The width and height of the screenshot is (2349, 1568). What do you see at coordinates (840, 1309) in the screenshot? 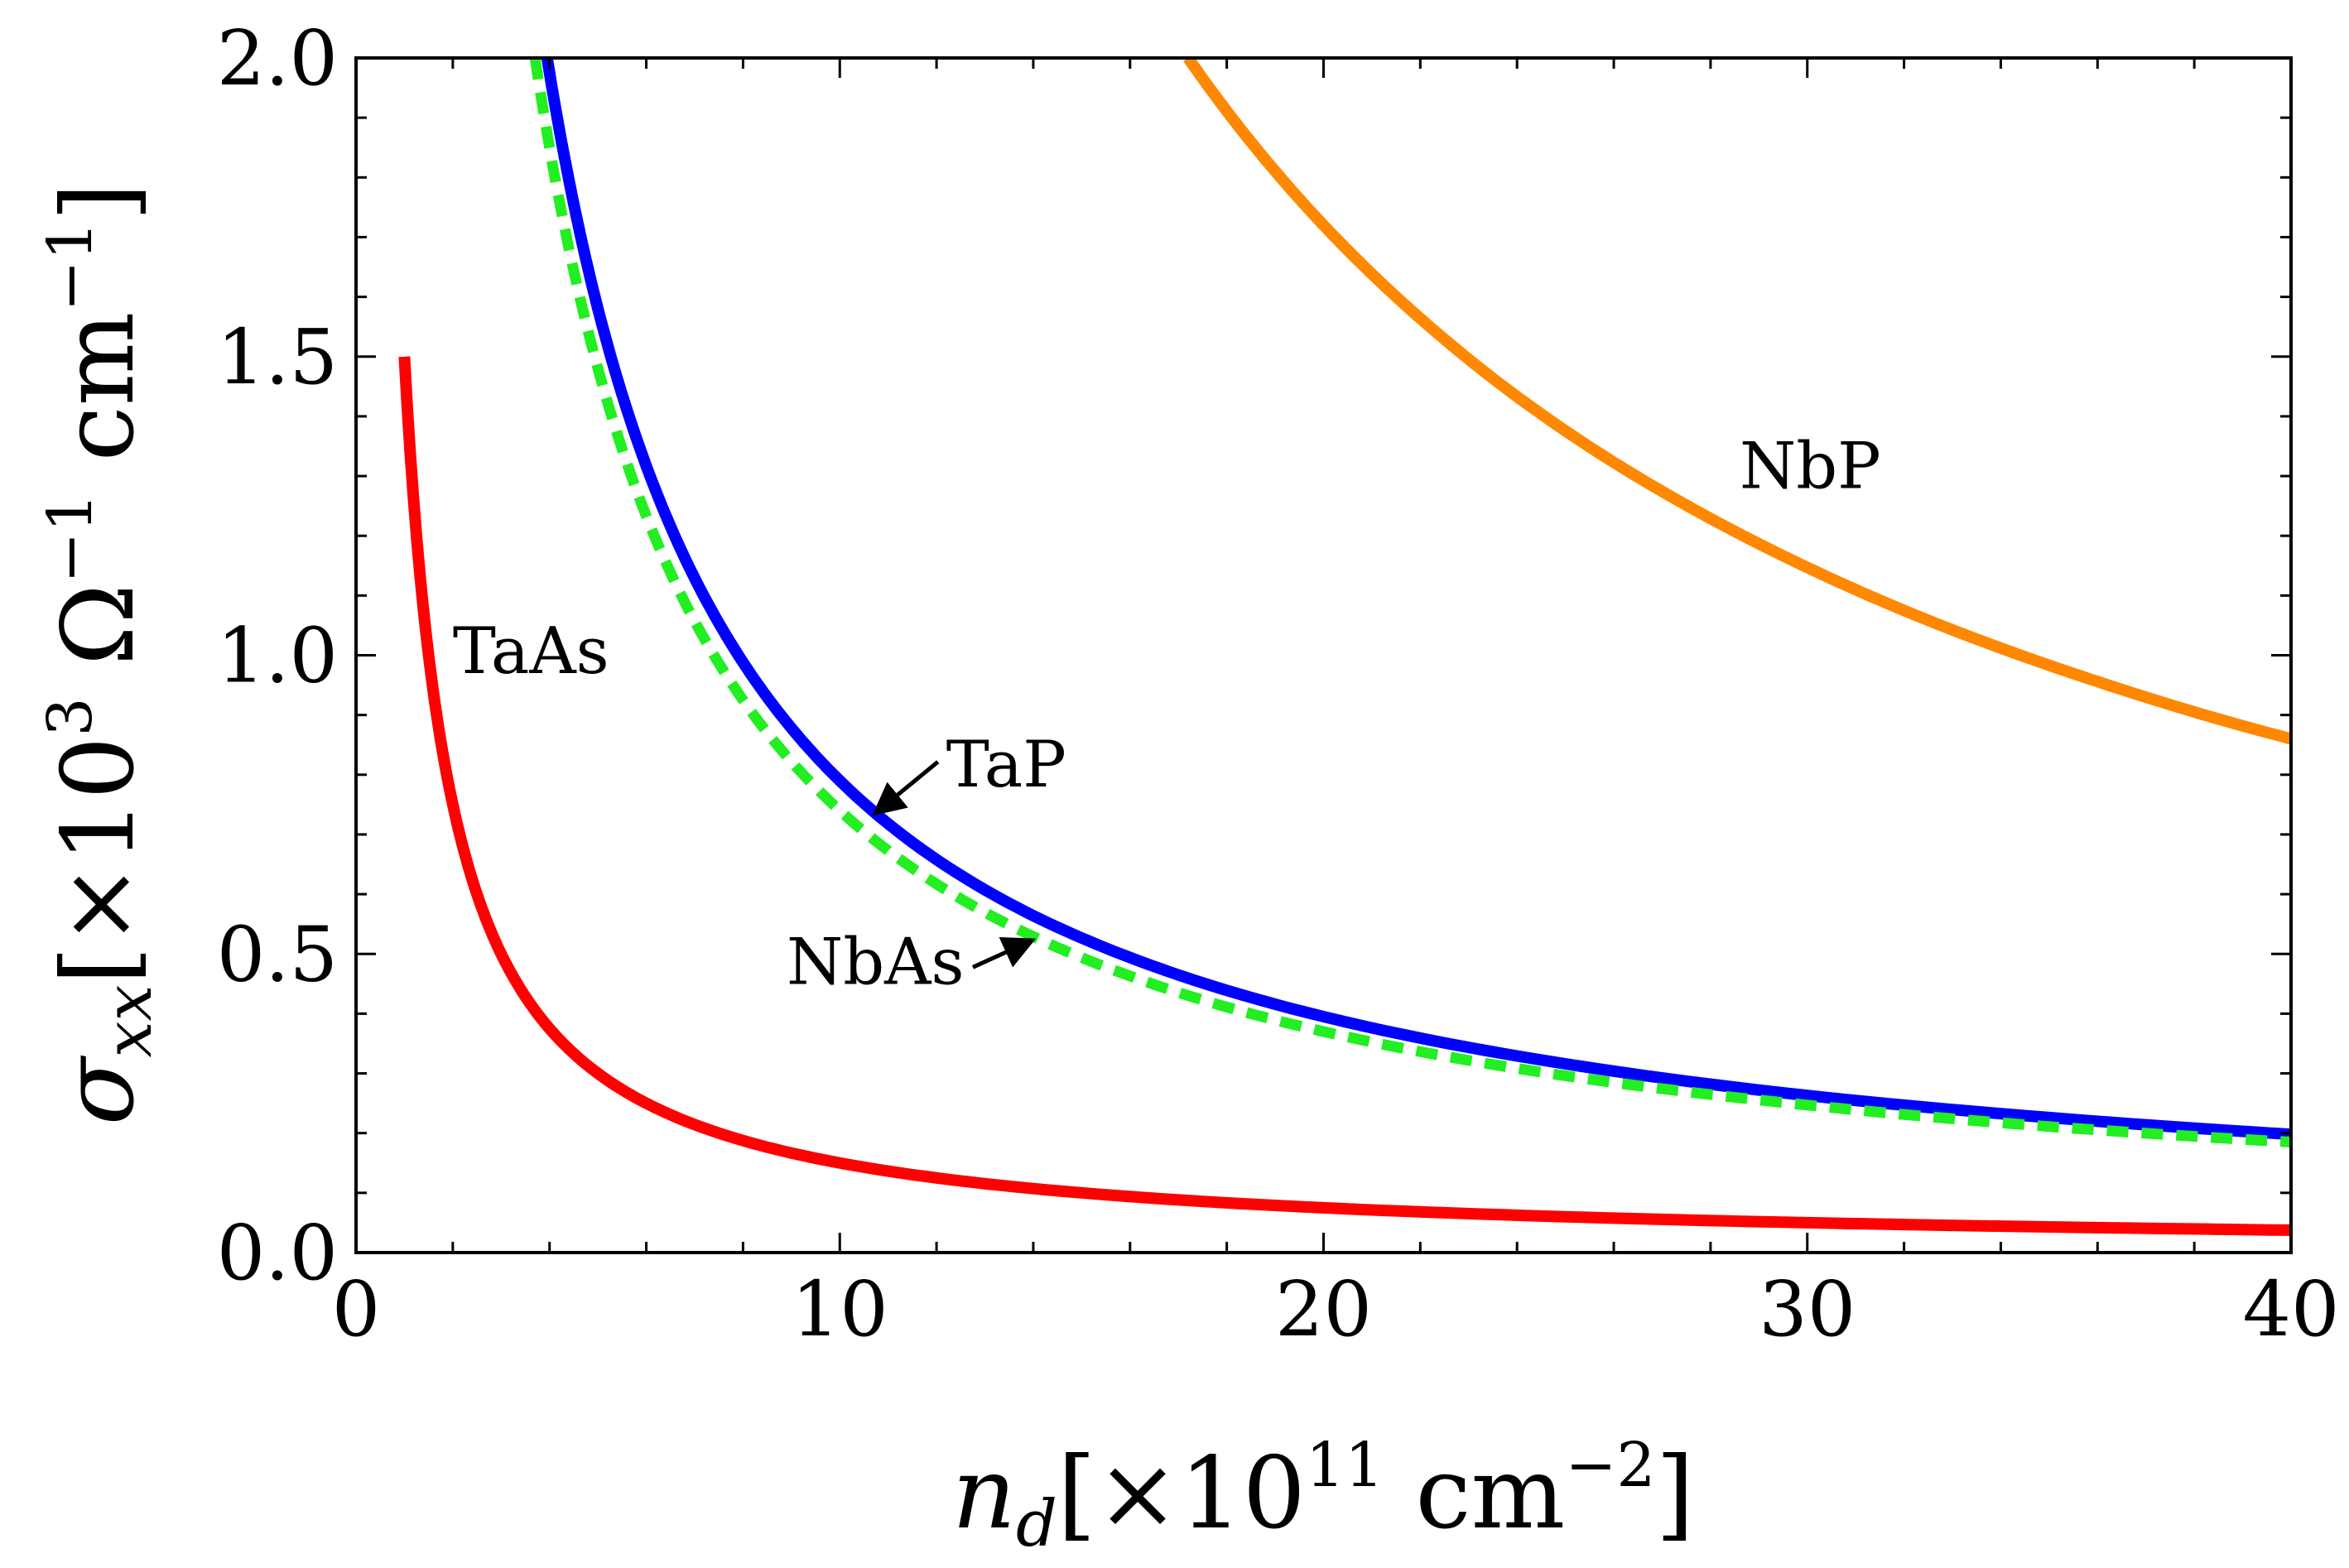
I see `x-tick-label: 10` at bounding box center [840, 1309].